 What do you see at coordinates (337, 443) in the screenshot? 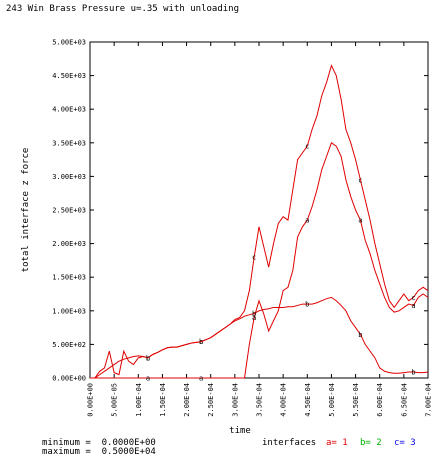
I see `legend-entry: a= 1` at bounding box center [337, 443].